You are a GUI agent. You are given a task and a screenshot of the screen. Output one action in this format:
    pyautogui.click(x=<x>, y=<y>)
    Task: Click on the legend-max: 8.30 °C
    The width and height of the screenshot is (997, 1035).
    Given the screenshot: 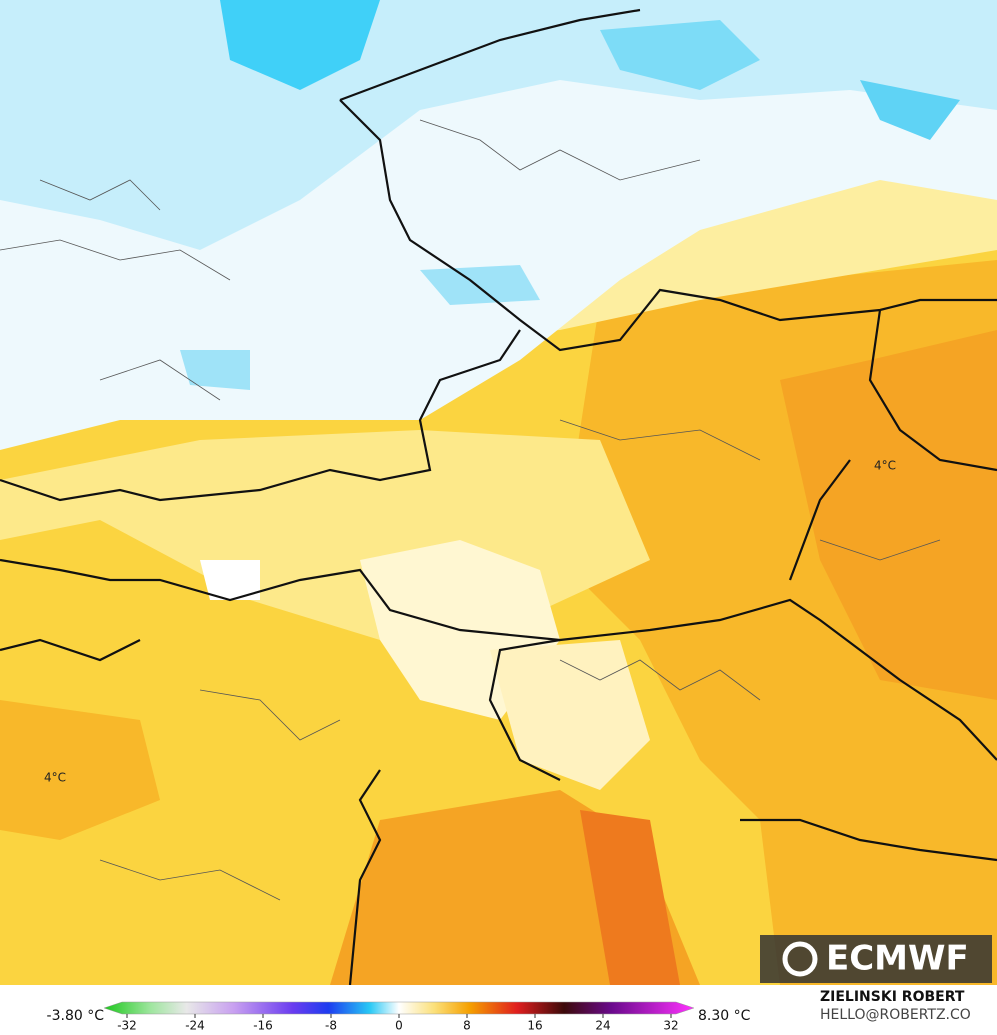 What is the action you would take?
    pyautogui.click(x=724, y=1016)
    